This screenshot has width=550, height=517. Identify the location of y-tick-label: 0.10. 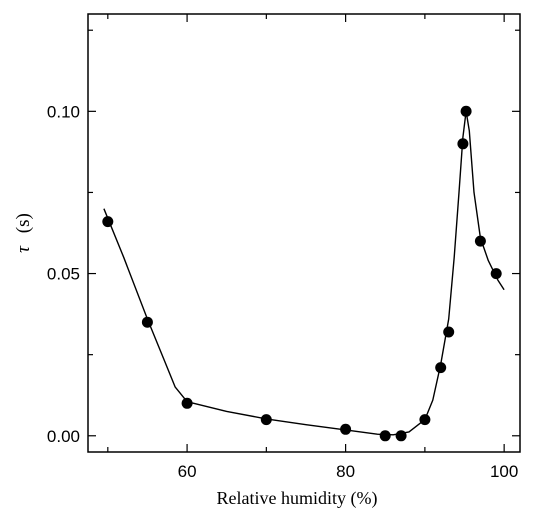
(63, 111).